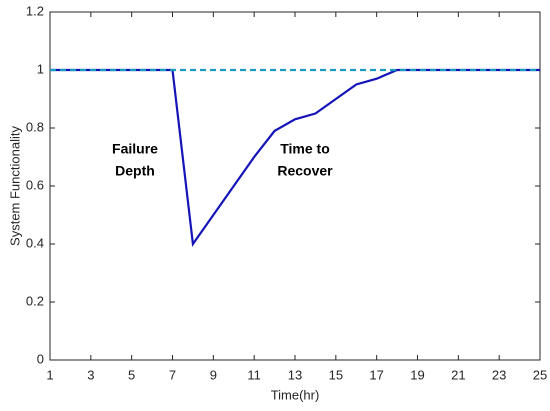 Image resolution: width=550 pixels, height=411 pixels. Describe the element at coordinates (540, 374) in the screenshot. I see `x-tick-label: 25` at that location.